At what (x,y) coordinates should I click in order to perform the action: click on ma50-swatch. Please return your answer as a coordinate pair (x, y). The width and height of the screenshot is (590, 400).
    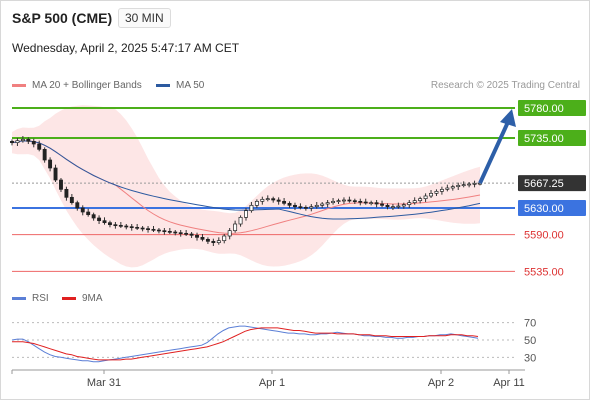
    Looking at the image, I should click on (163, 85).